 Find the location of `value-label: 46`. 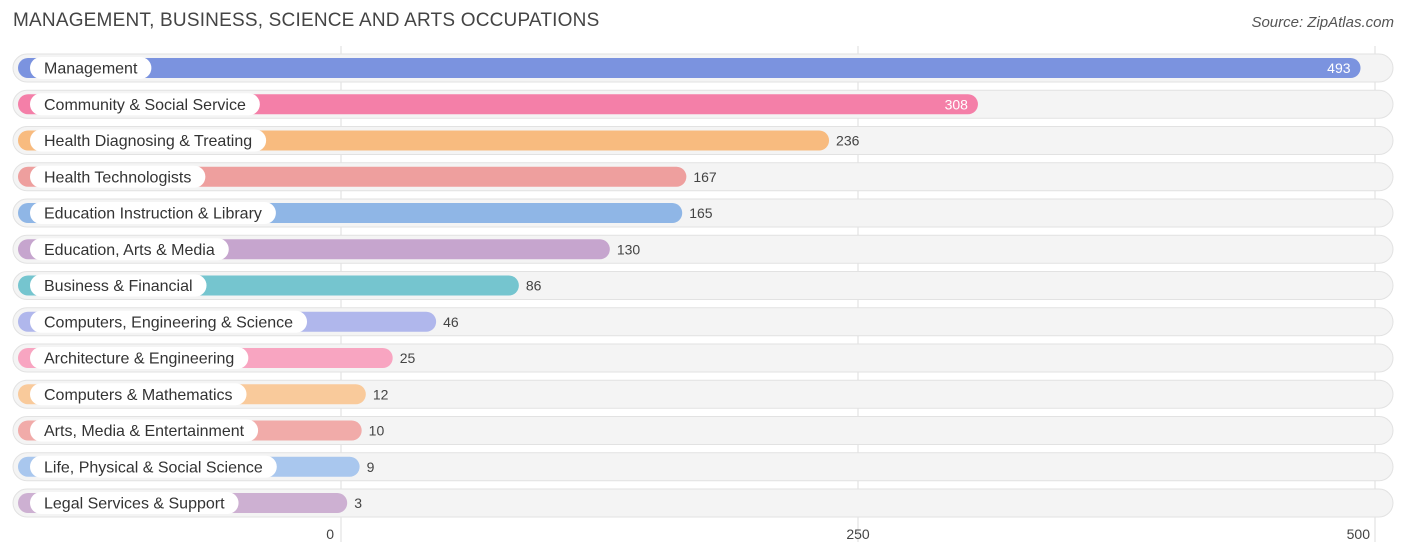

value-label: 46 is located at coordinates (451, 322).